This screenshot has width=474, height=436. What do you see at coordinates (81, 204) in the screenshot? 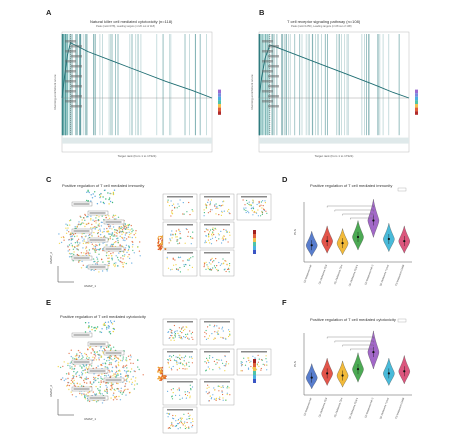
I see `cluster-label-text` at bounding box center [81, 204].